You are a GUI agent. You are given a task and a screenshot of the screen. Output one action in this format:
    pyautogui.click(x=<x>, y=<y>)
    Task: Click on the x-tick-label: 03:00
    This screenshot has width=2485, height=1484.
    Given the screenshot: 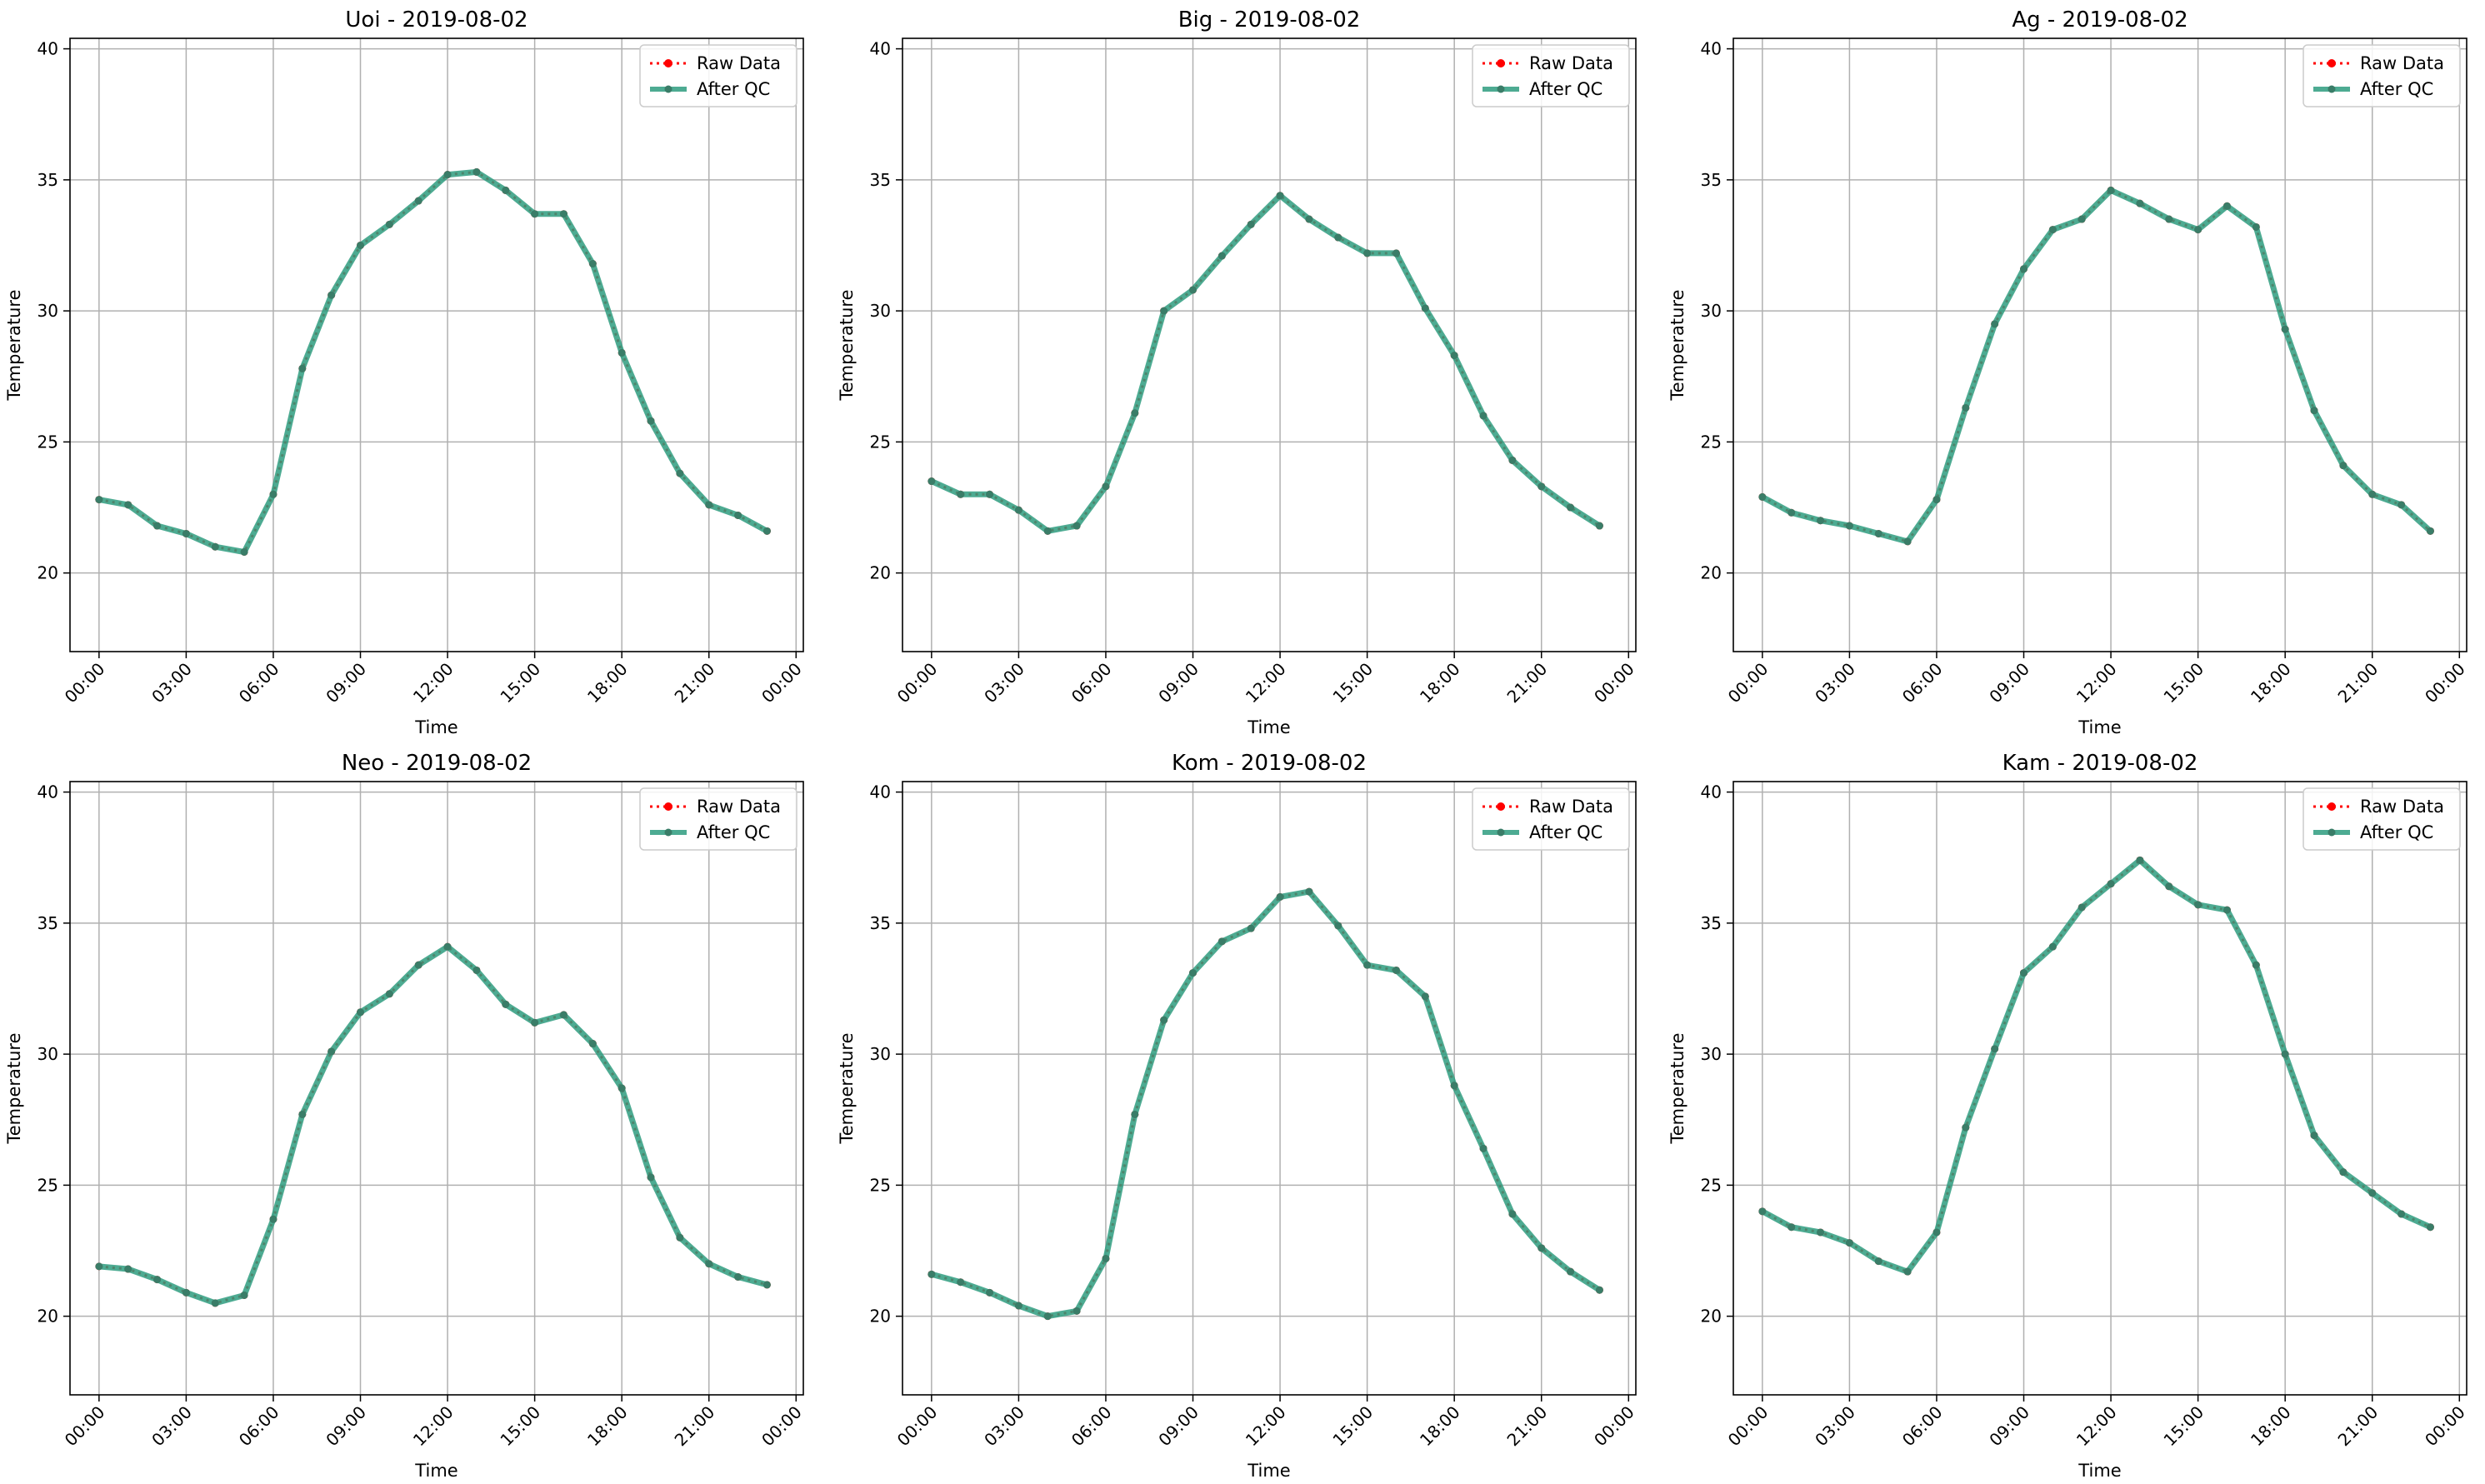 What is the action you would take?
    pyautogui.click(x=1004, y=1426)
    